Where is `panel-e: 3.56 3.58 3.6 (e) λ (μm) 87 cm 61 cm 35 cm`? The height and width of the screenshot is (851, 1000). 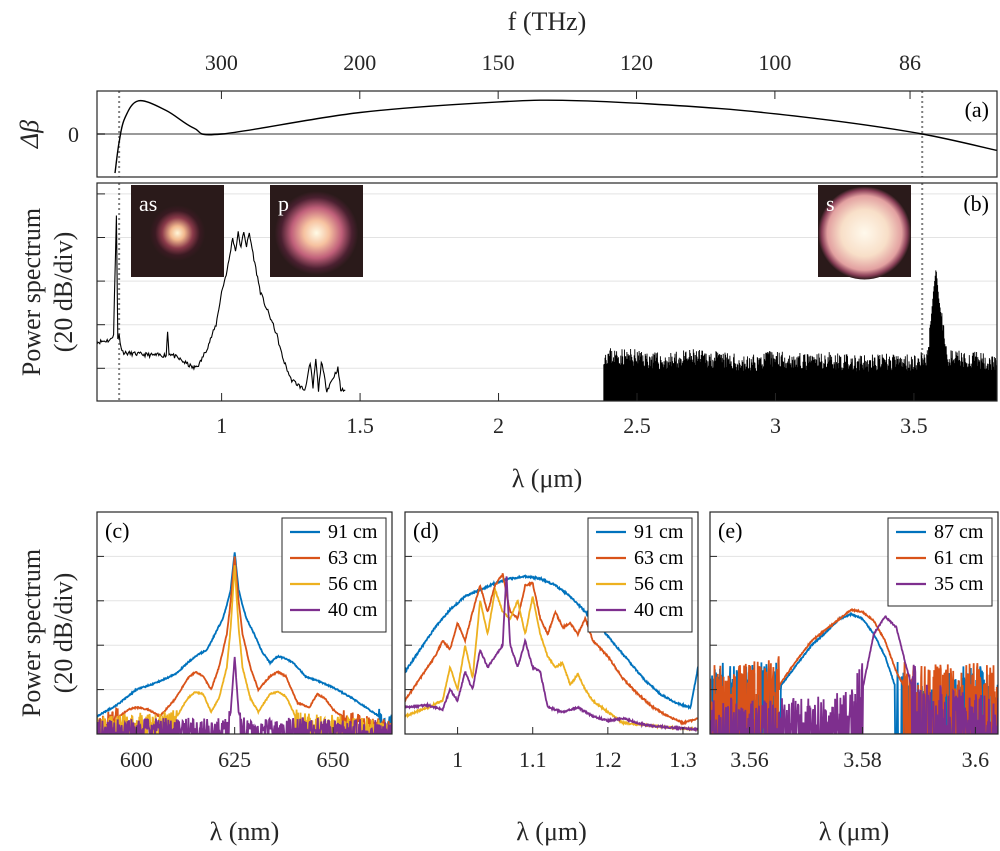 panel-e: 3.56 3.58 3.6 (e) λ (μm) 87 cm 61 cm 35 cm is located at coordinates (854, 678).